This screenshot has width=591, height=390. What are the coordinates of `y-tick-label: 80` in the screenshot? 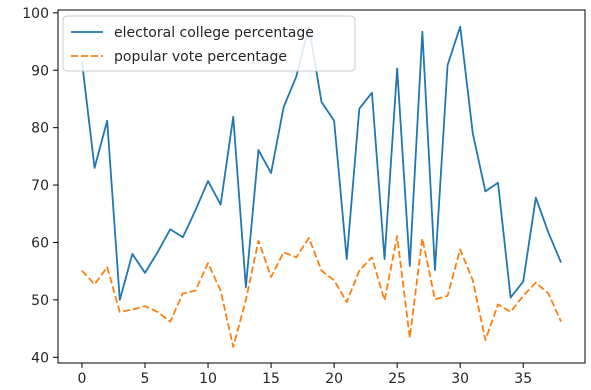 It's located at (40, 129).